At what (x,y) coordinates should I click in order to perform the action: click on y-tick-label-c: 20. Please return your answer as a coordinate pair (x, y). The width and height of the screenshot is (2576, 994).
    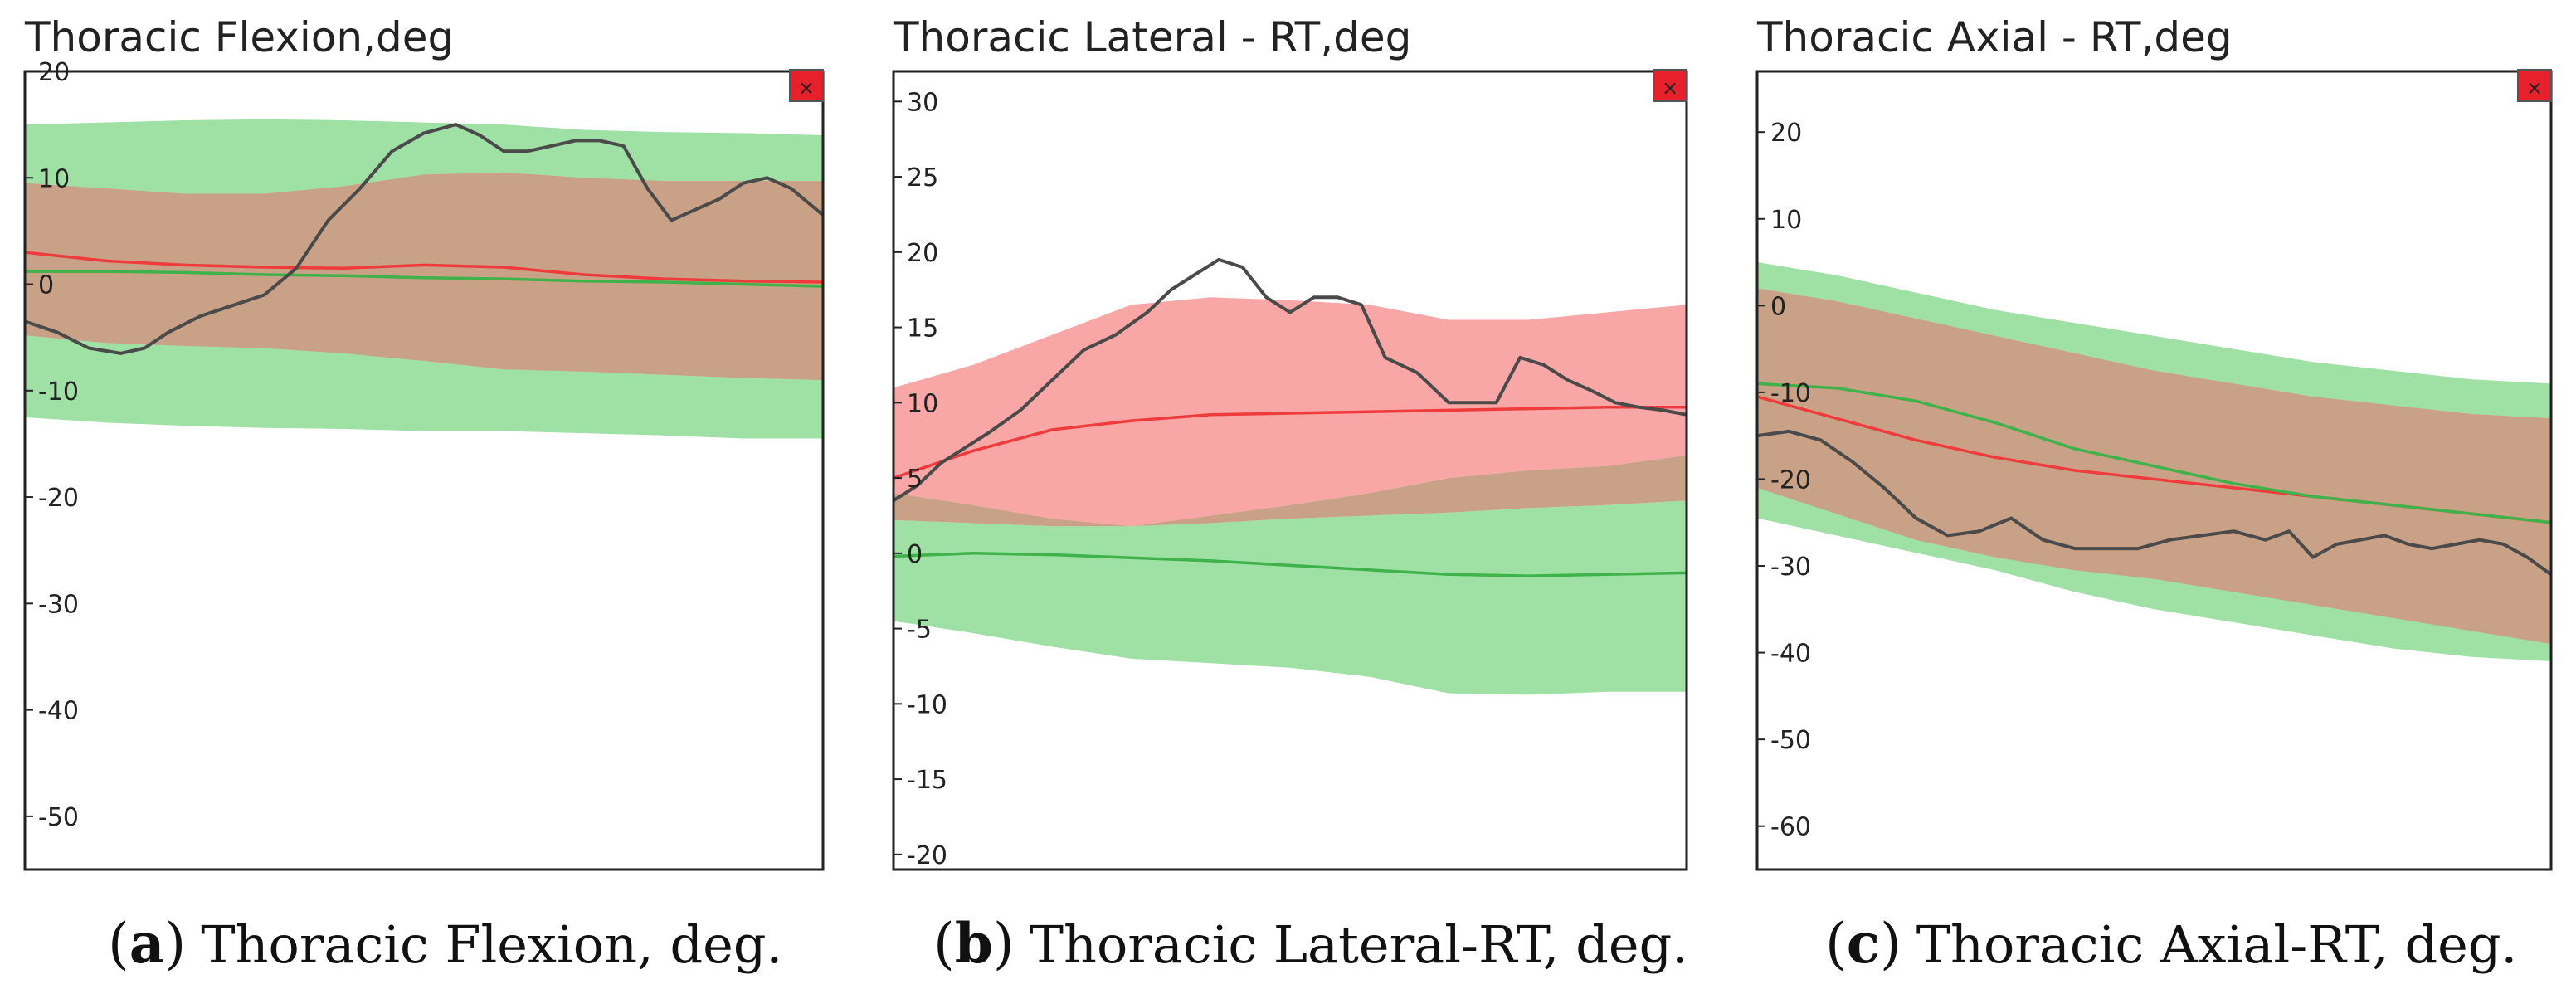
    Looking at the image, I should click on (1786, 133).